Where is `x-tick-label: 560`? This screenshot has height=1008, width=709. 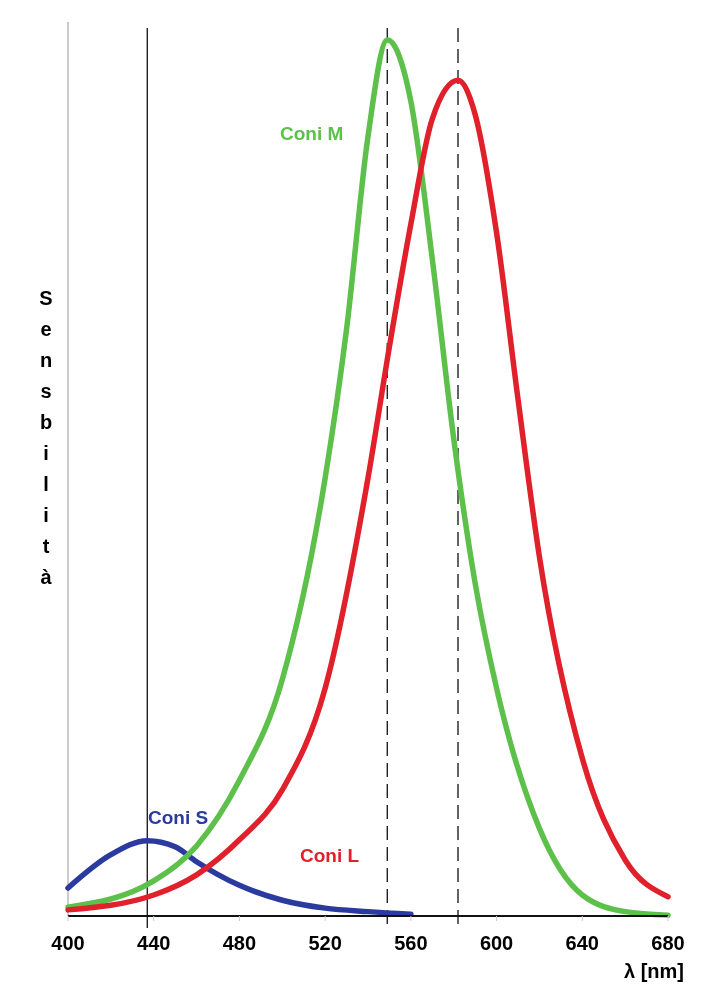 x-tick-label: 560 is located at coordinates (411, 943).